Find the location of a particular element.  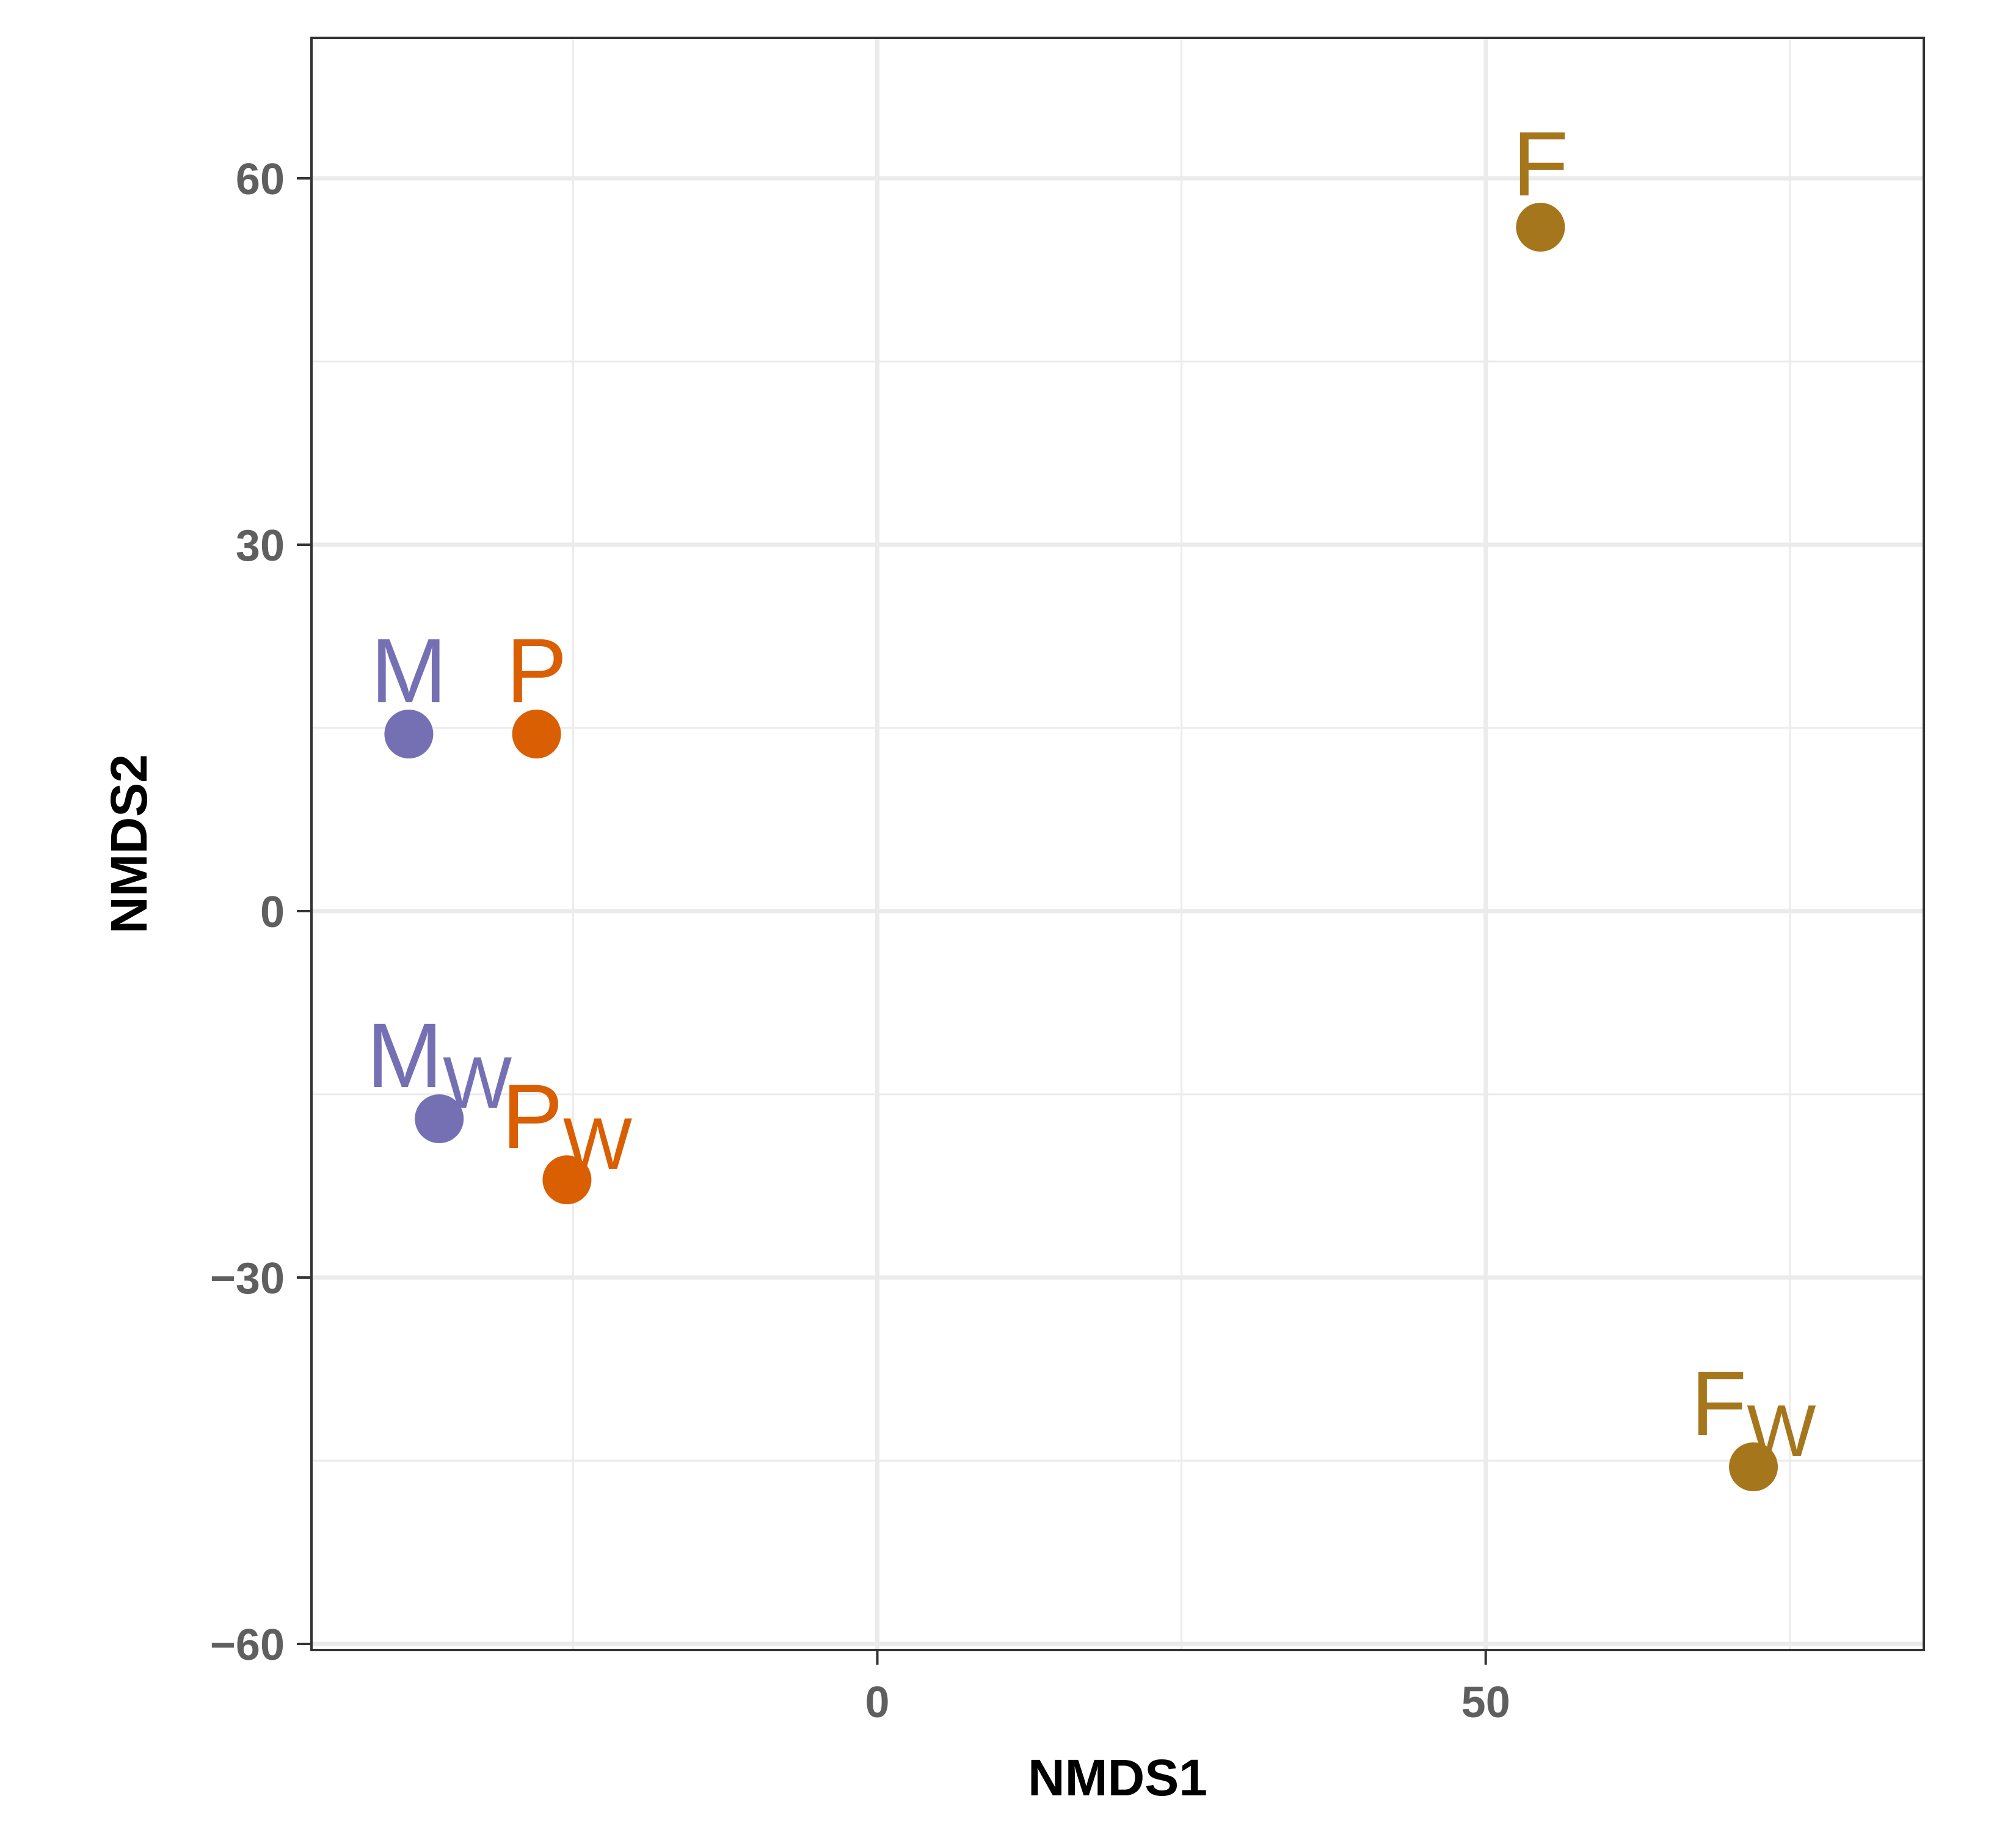

data-point-label: P is located at coordinates (536, 670).